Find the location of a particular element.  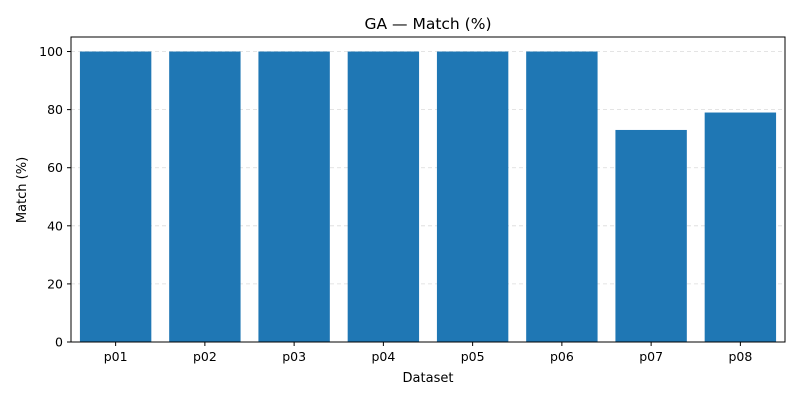

bar-p07 is located at coordinates (651, 235).